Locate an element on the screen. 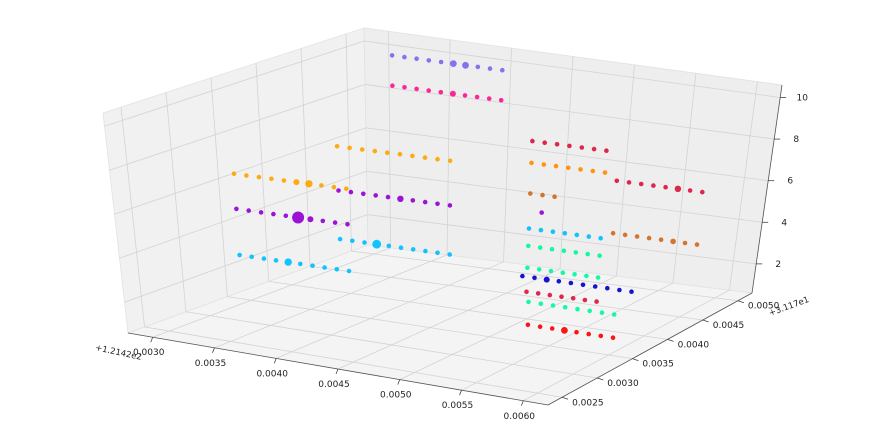  y-axis-line is located at coordinates (650, 349).